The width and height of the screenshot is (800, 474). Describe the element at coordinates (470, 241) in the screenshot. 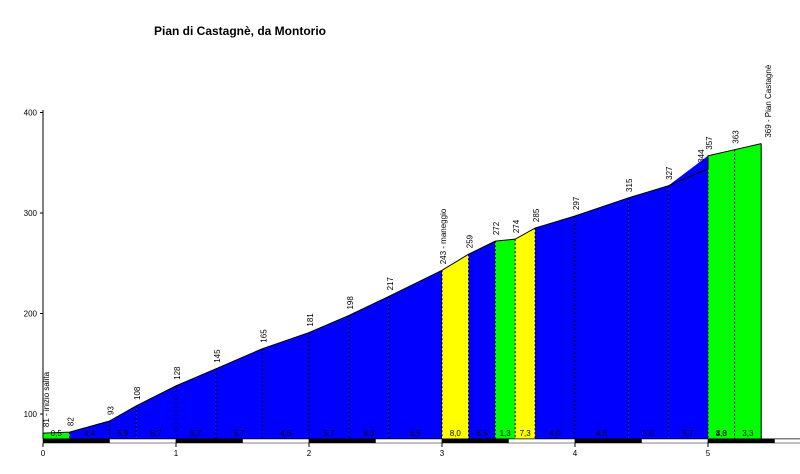

I see `elevation-label-11: 259` at that location.